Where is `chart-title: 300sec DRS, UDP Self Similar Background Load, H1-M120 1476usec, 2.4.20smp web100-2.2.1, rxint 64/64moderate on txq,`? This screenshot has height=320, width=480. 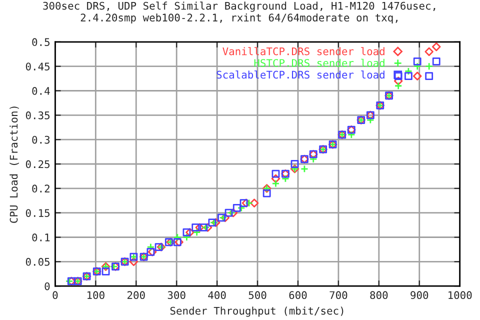
chart-title: 300sec DRS, UDP Self Similar Background Load, H1-M120 1476usec, 2.4.20smp web100-2.2.1, rxint 64/64moderate on txq, is located at coordinates (239, 13).